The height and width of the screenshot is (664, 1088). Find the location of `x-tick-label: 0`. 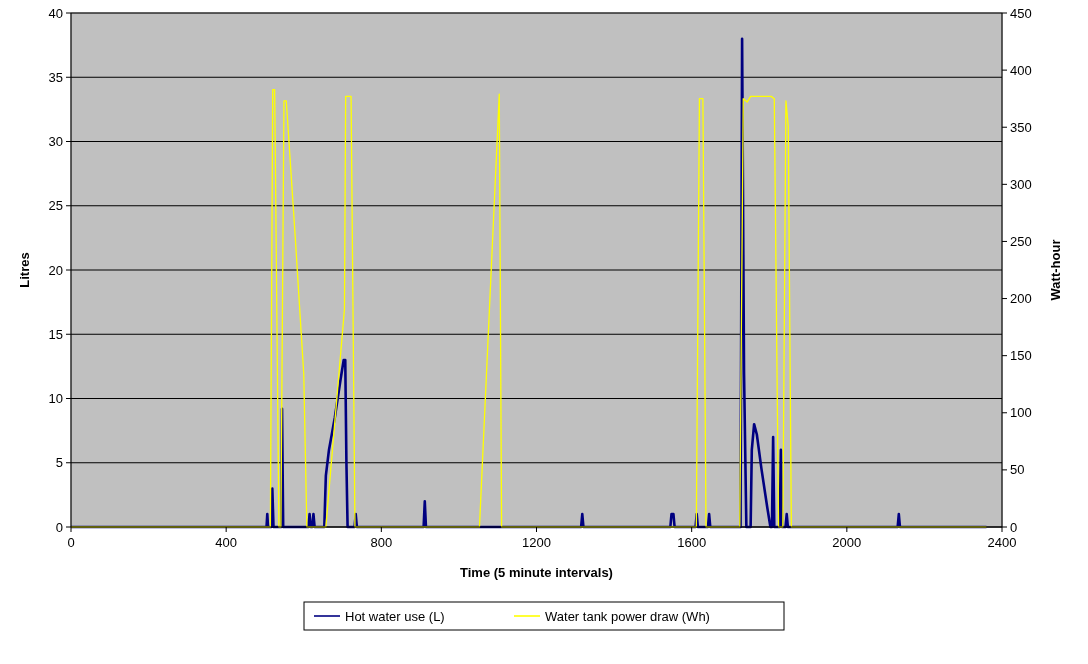

x-tick-label: 0 is located at coordinates (71, 542).